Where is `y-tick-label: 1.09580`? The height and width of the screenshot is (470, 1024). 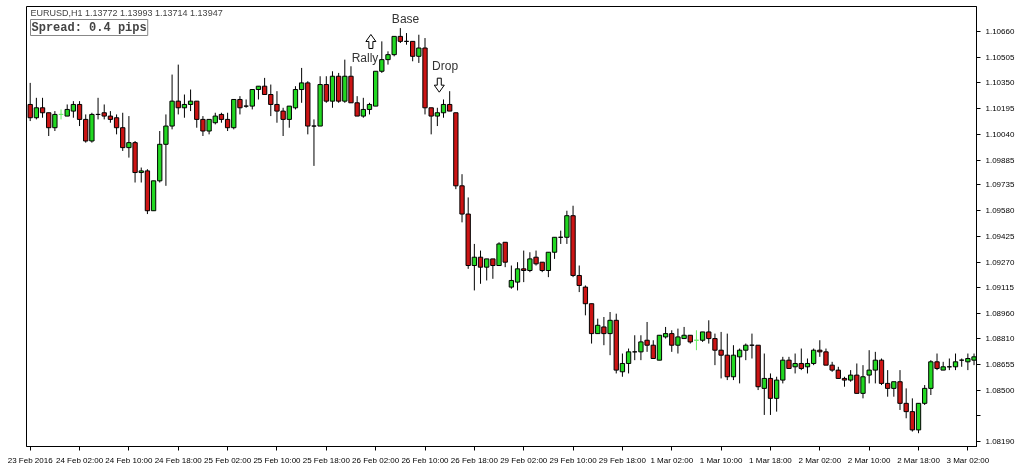 y-tick-label: 1.09580 is located at coordinates (1000, 211).